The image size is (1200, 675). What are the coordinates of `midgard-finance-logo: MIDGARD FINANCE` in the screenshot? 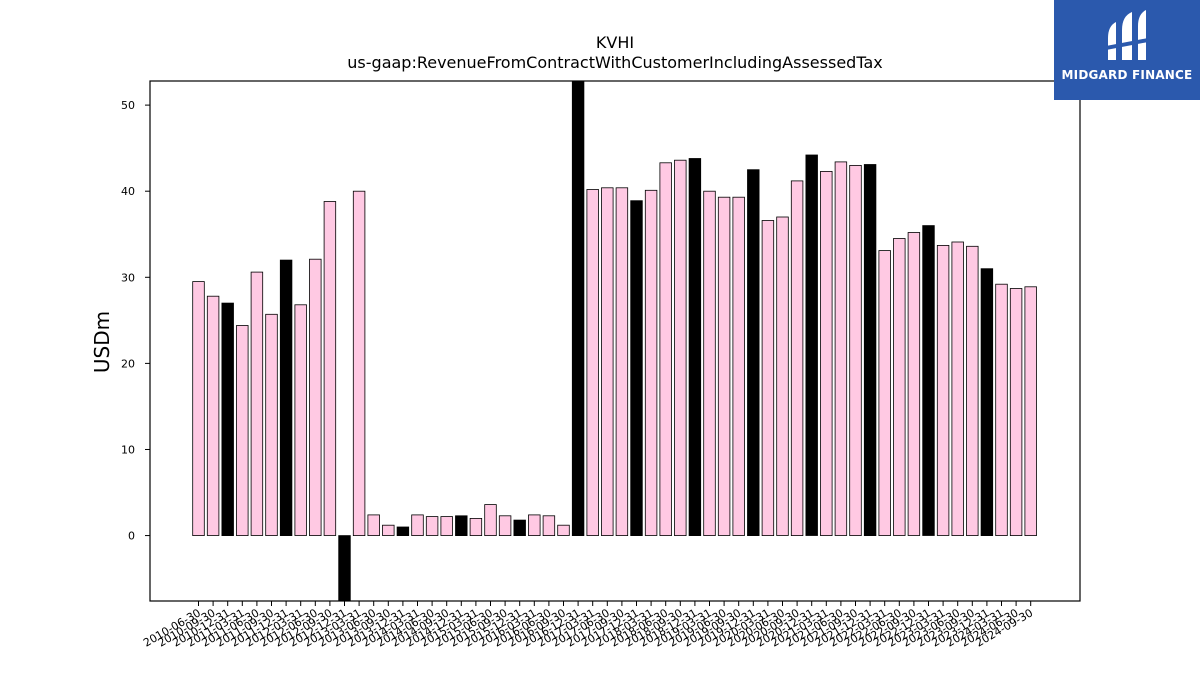 It's located at (1127, 50).